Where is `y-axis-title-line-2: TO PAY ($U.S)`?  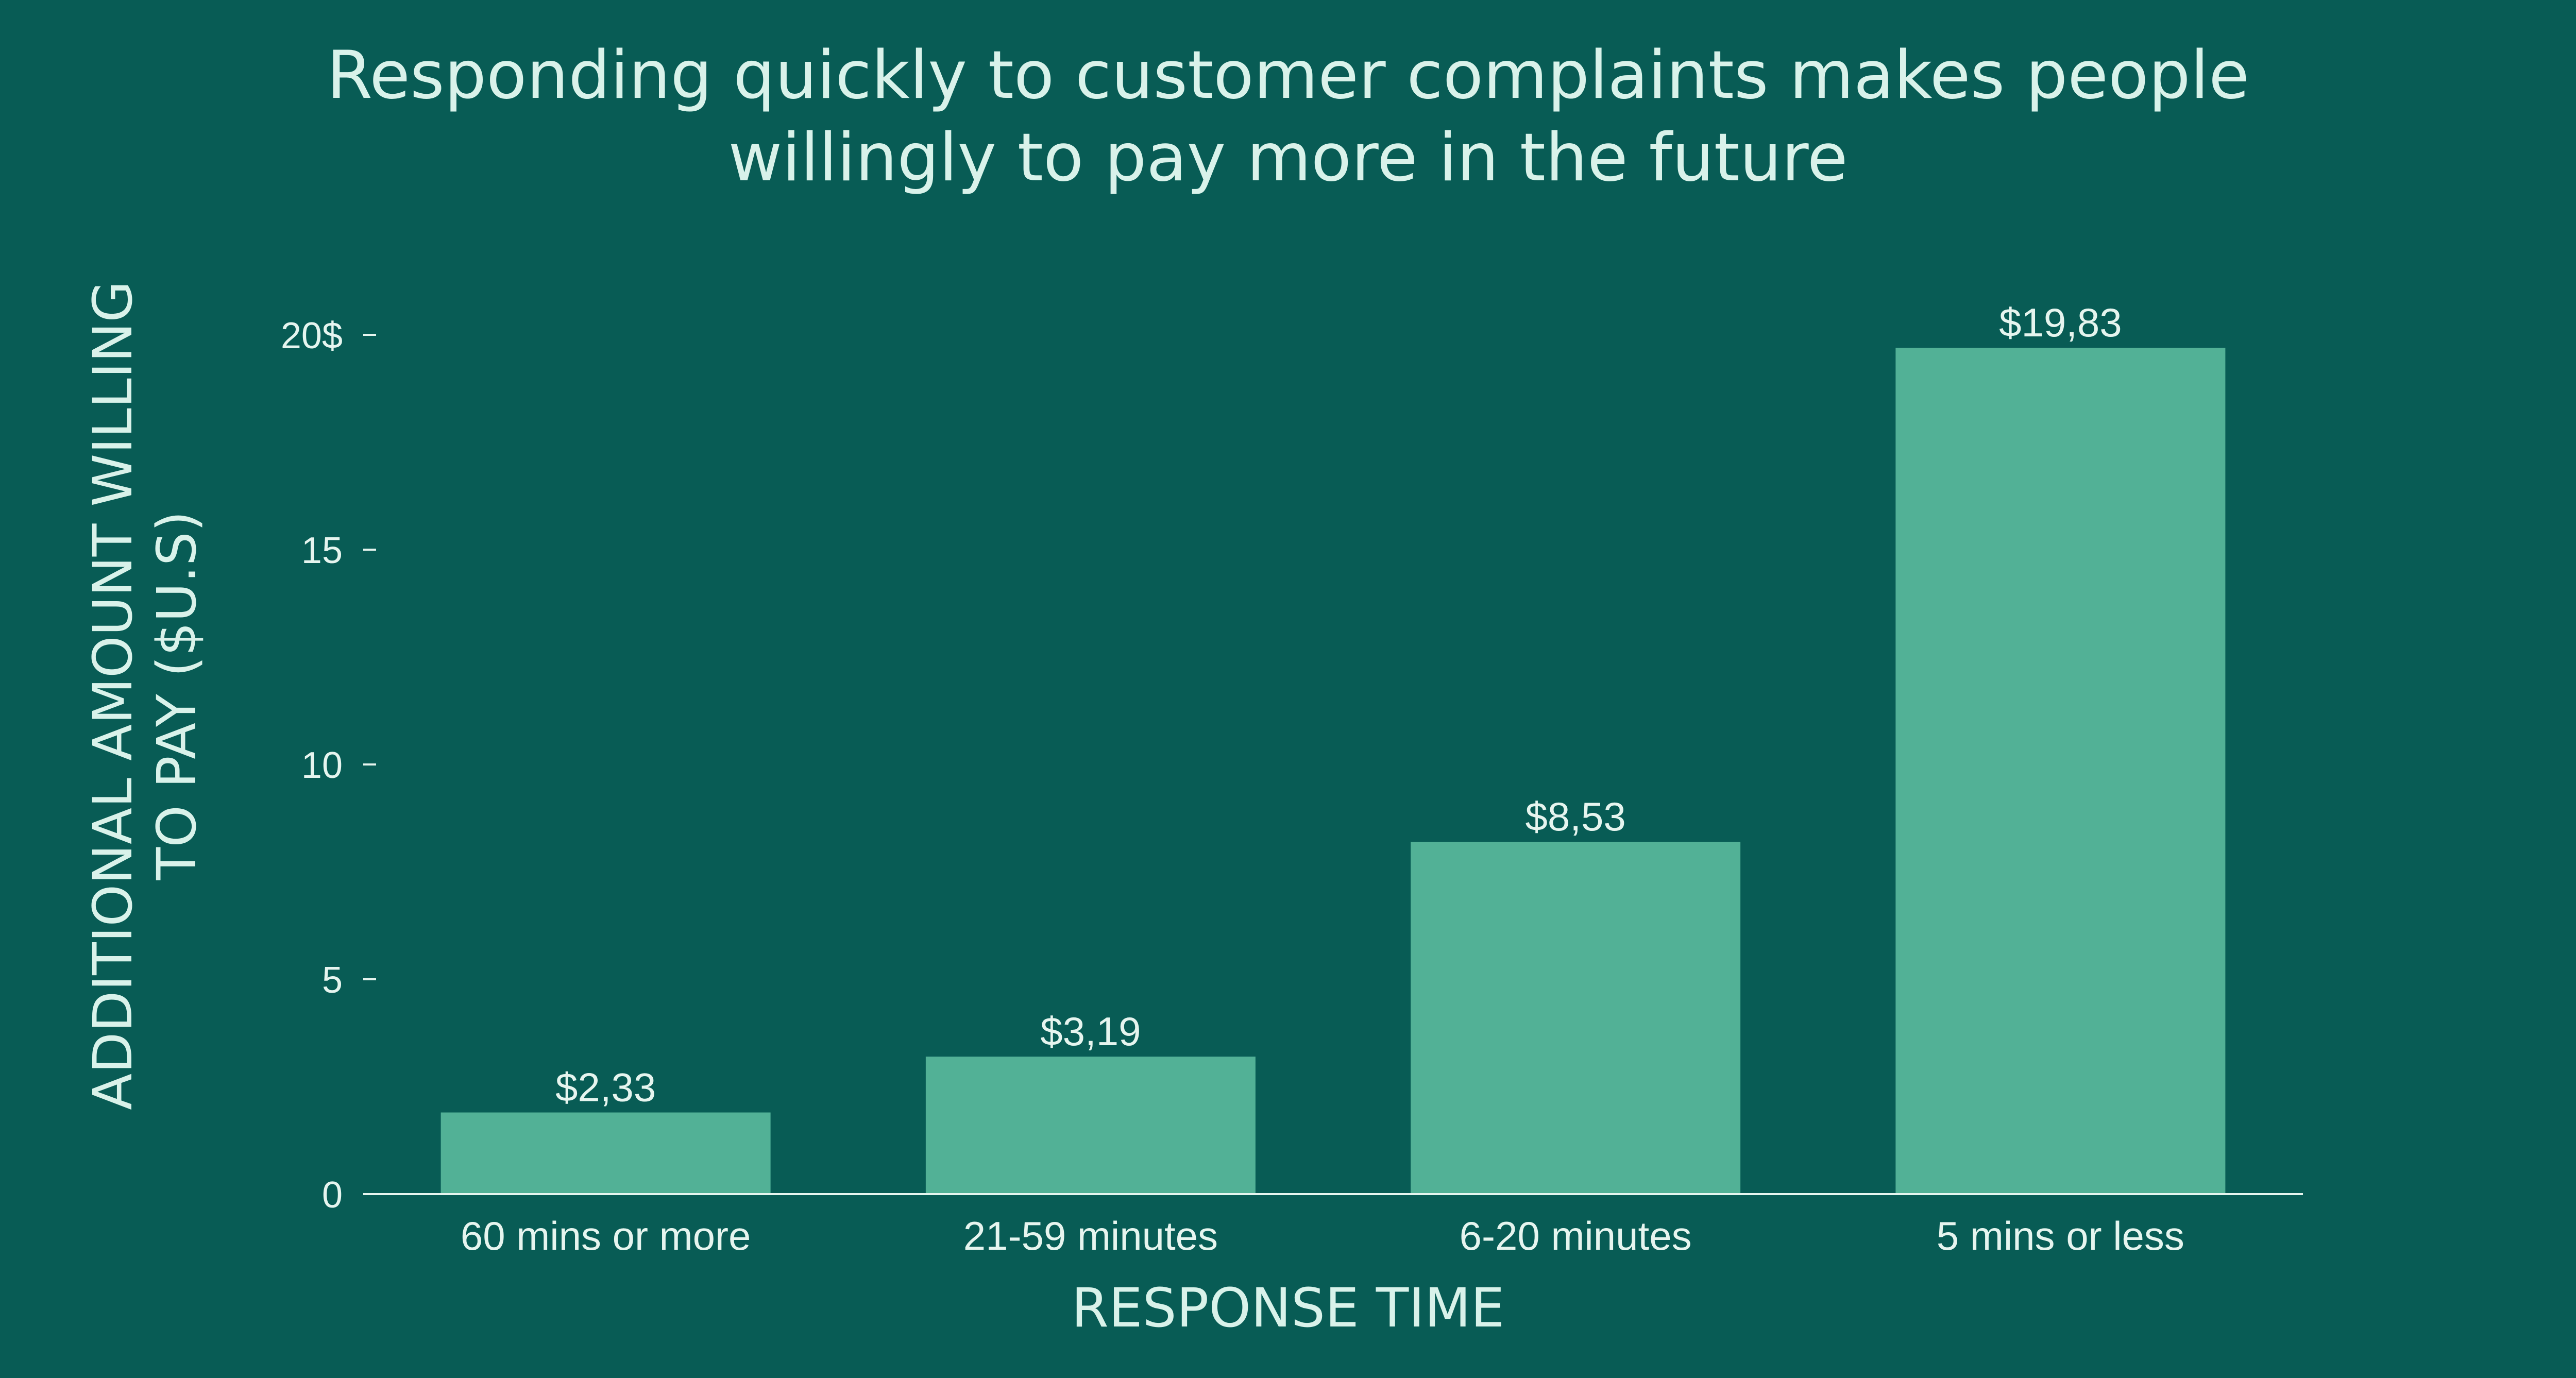
y-axis-title-line-2: TO PAY ($U.S) is located at coordinates (176, 696).